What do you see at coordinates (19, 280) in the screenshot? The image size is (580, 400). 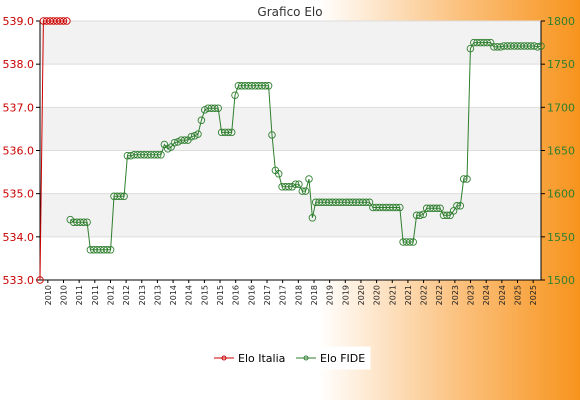 I see `left-tick-label: 533.0` at bounding box center [19, 280].